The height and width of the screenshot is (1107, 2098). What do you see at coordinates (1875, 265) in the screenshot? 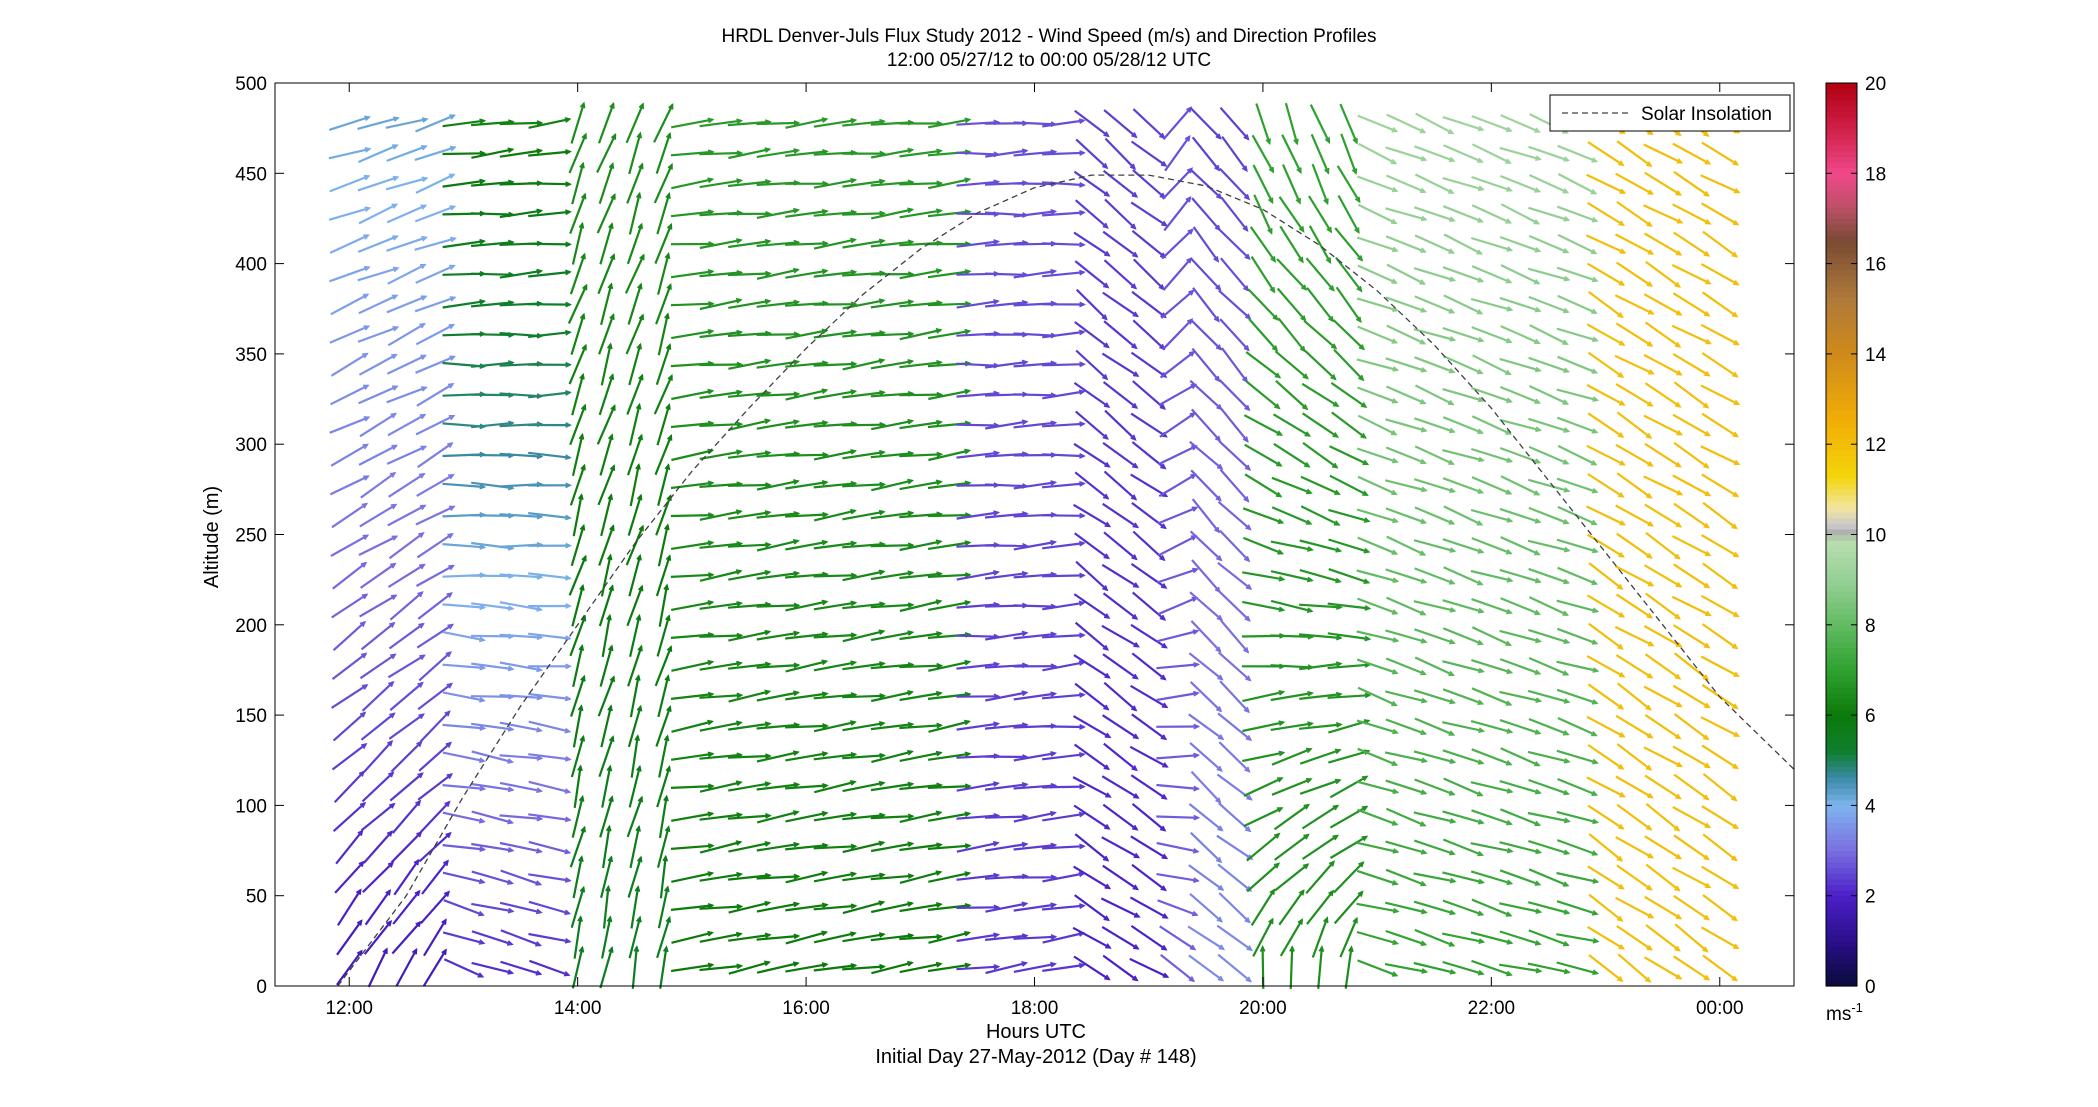
I see `colorbar-tick-label: 16` at bounding box center [1875, 265].